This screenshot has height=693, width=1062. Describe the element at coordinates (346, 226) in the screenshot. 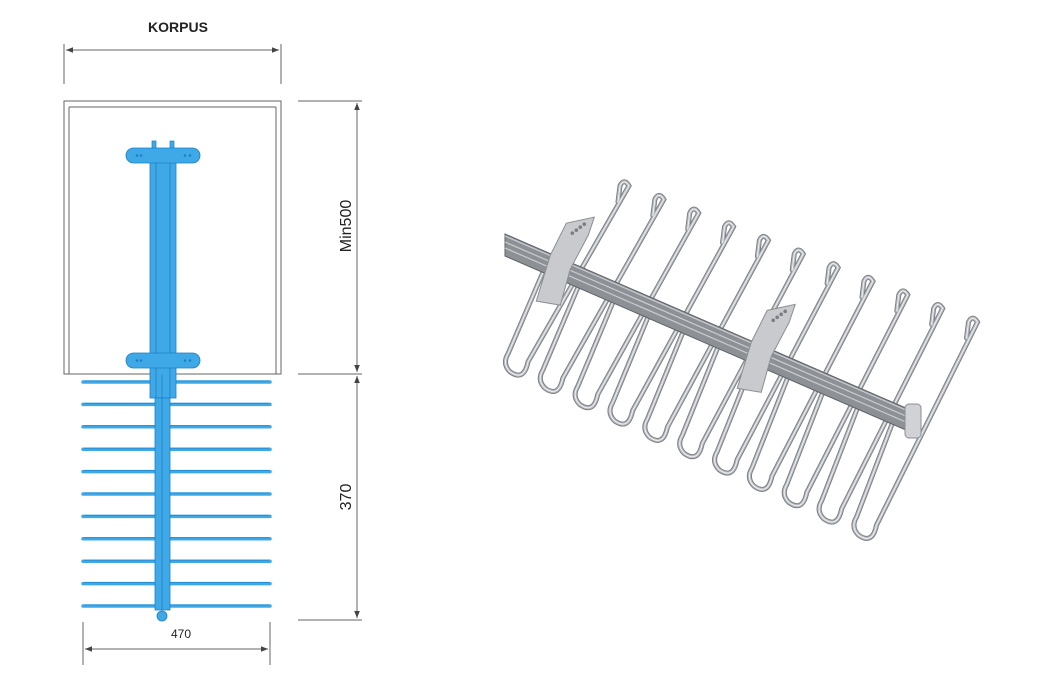

I see `min500-label: Min500` at that location.